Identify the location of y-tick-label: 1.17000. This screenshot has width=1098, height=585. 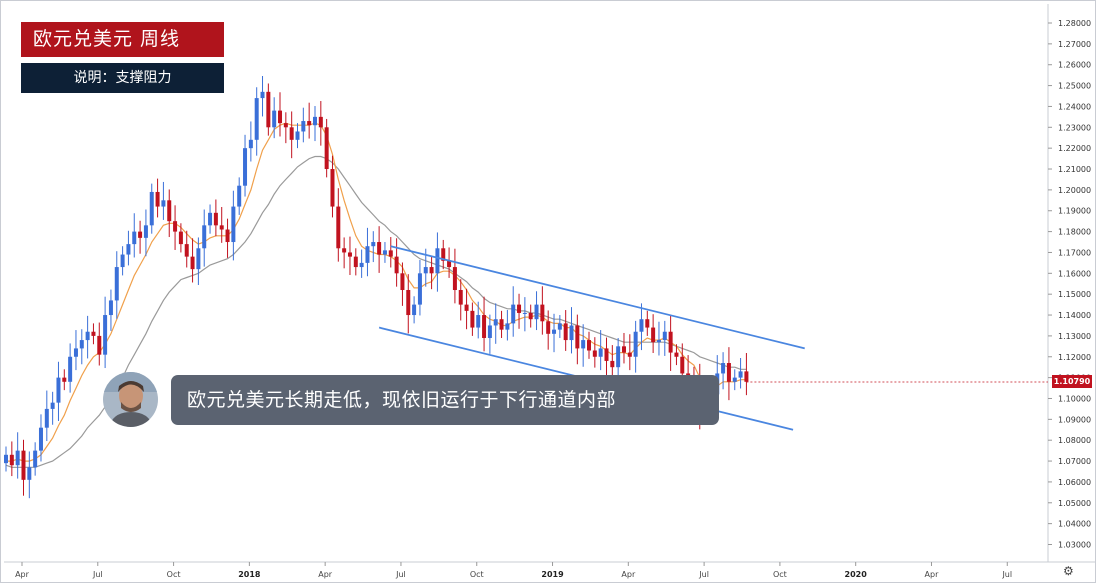
(1074, 252).